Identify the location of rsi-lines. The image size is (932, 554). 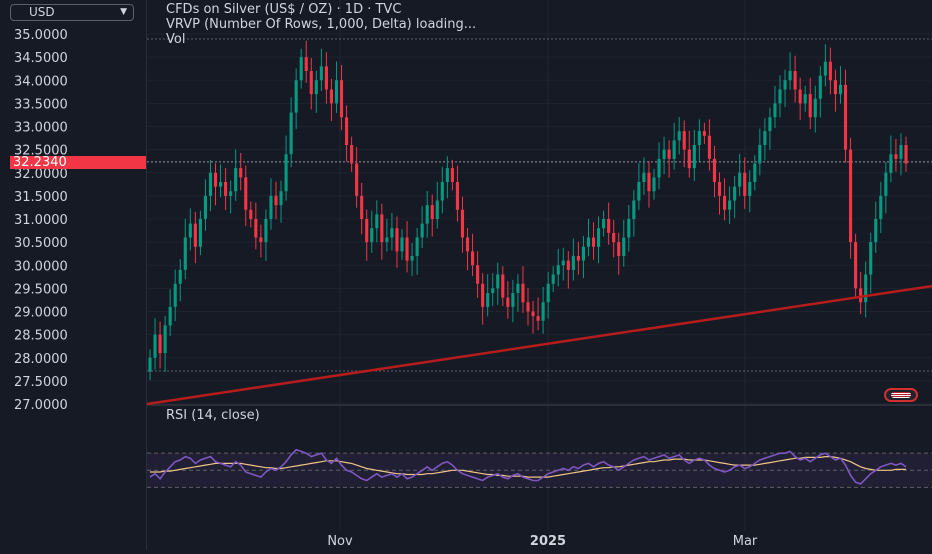
(528, 466).